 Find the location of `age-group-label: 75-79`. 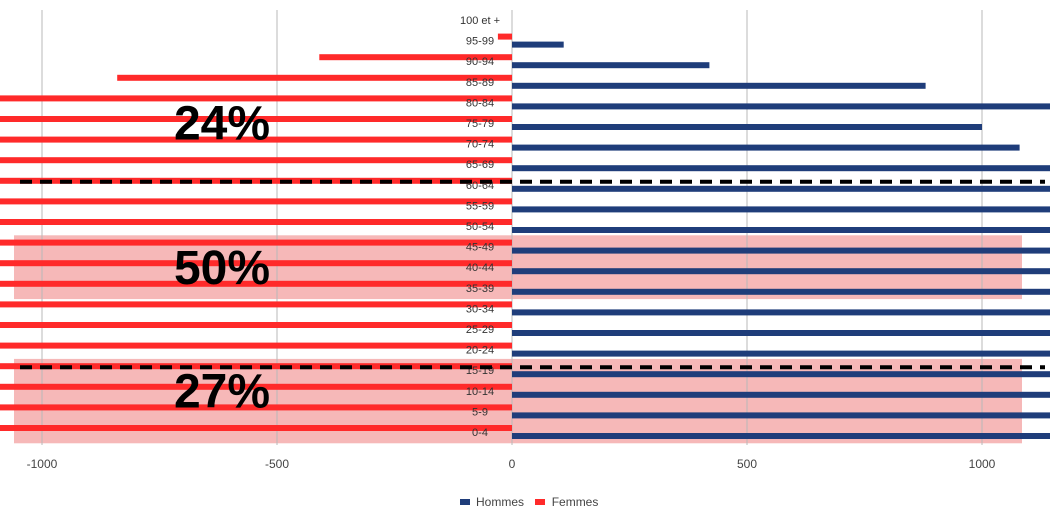

age-group-label: 75-79 is located at coordinates (480, 124).